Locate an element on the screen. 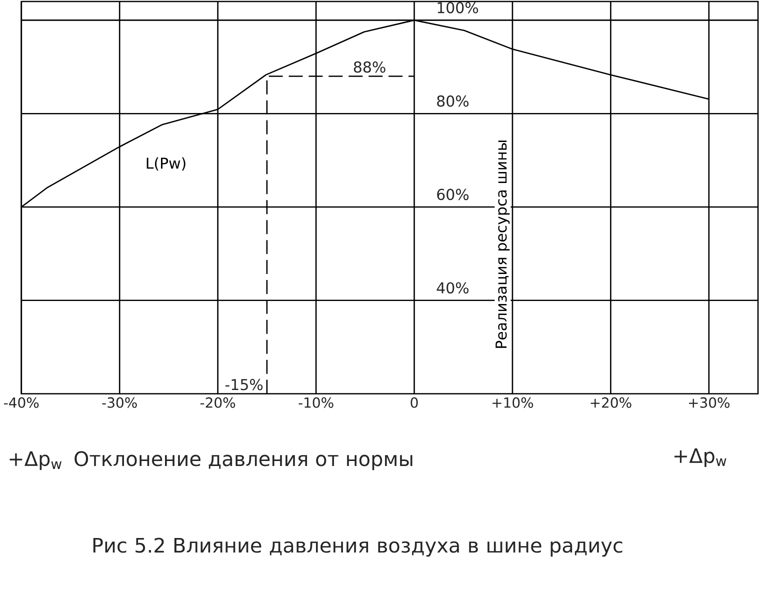 The height and width of the screenshot is (600, 764). y-tick-label: 80% is located at coordinates (453, 101).